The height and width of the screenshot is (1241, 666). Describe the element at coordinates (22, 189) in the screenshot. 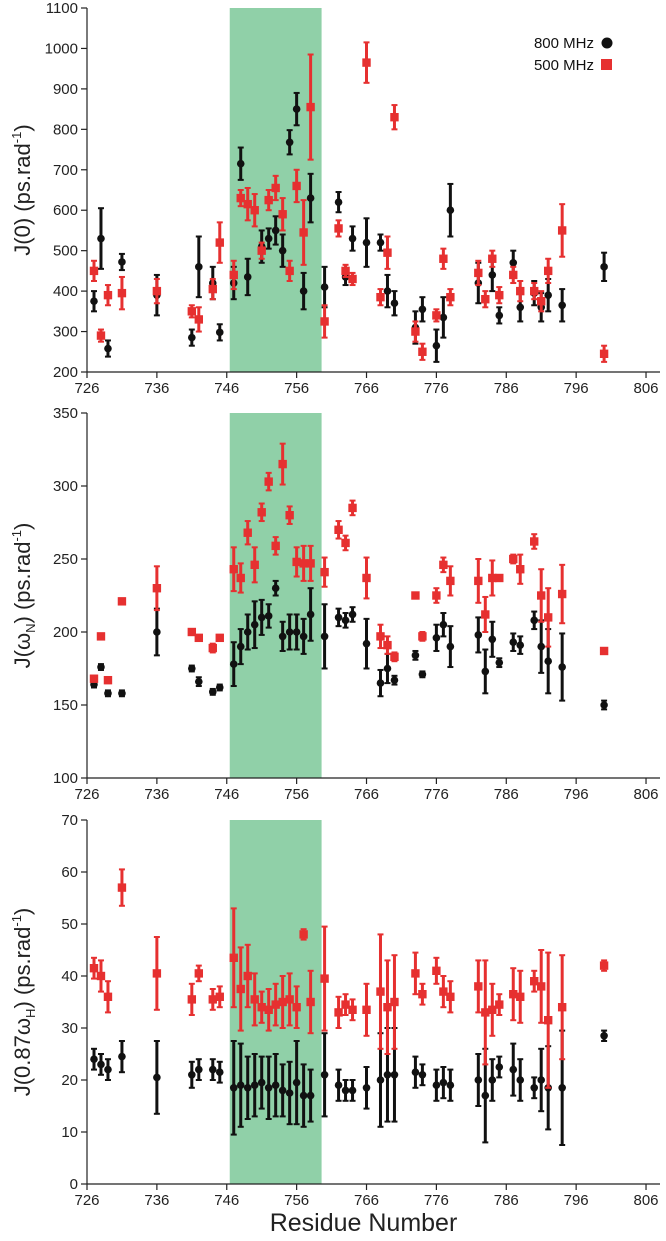

I see `y-axis-label: J(0) (ps.rad-1)` at that location.